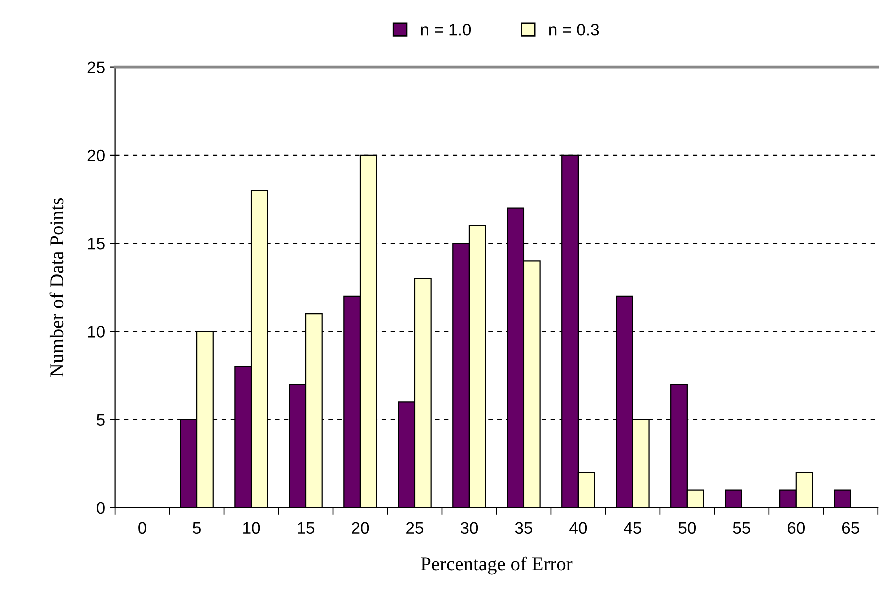 This screenshot has height=612, width=887. What do you see at coordinates (96, 156) in the screenshot?
I see `y-tick-label: 20` at bounding box center [96, 156].